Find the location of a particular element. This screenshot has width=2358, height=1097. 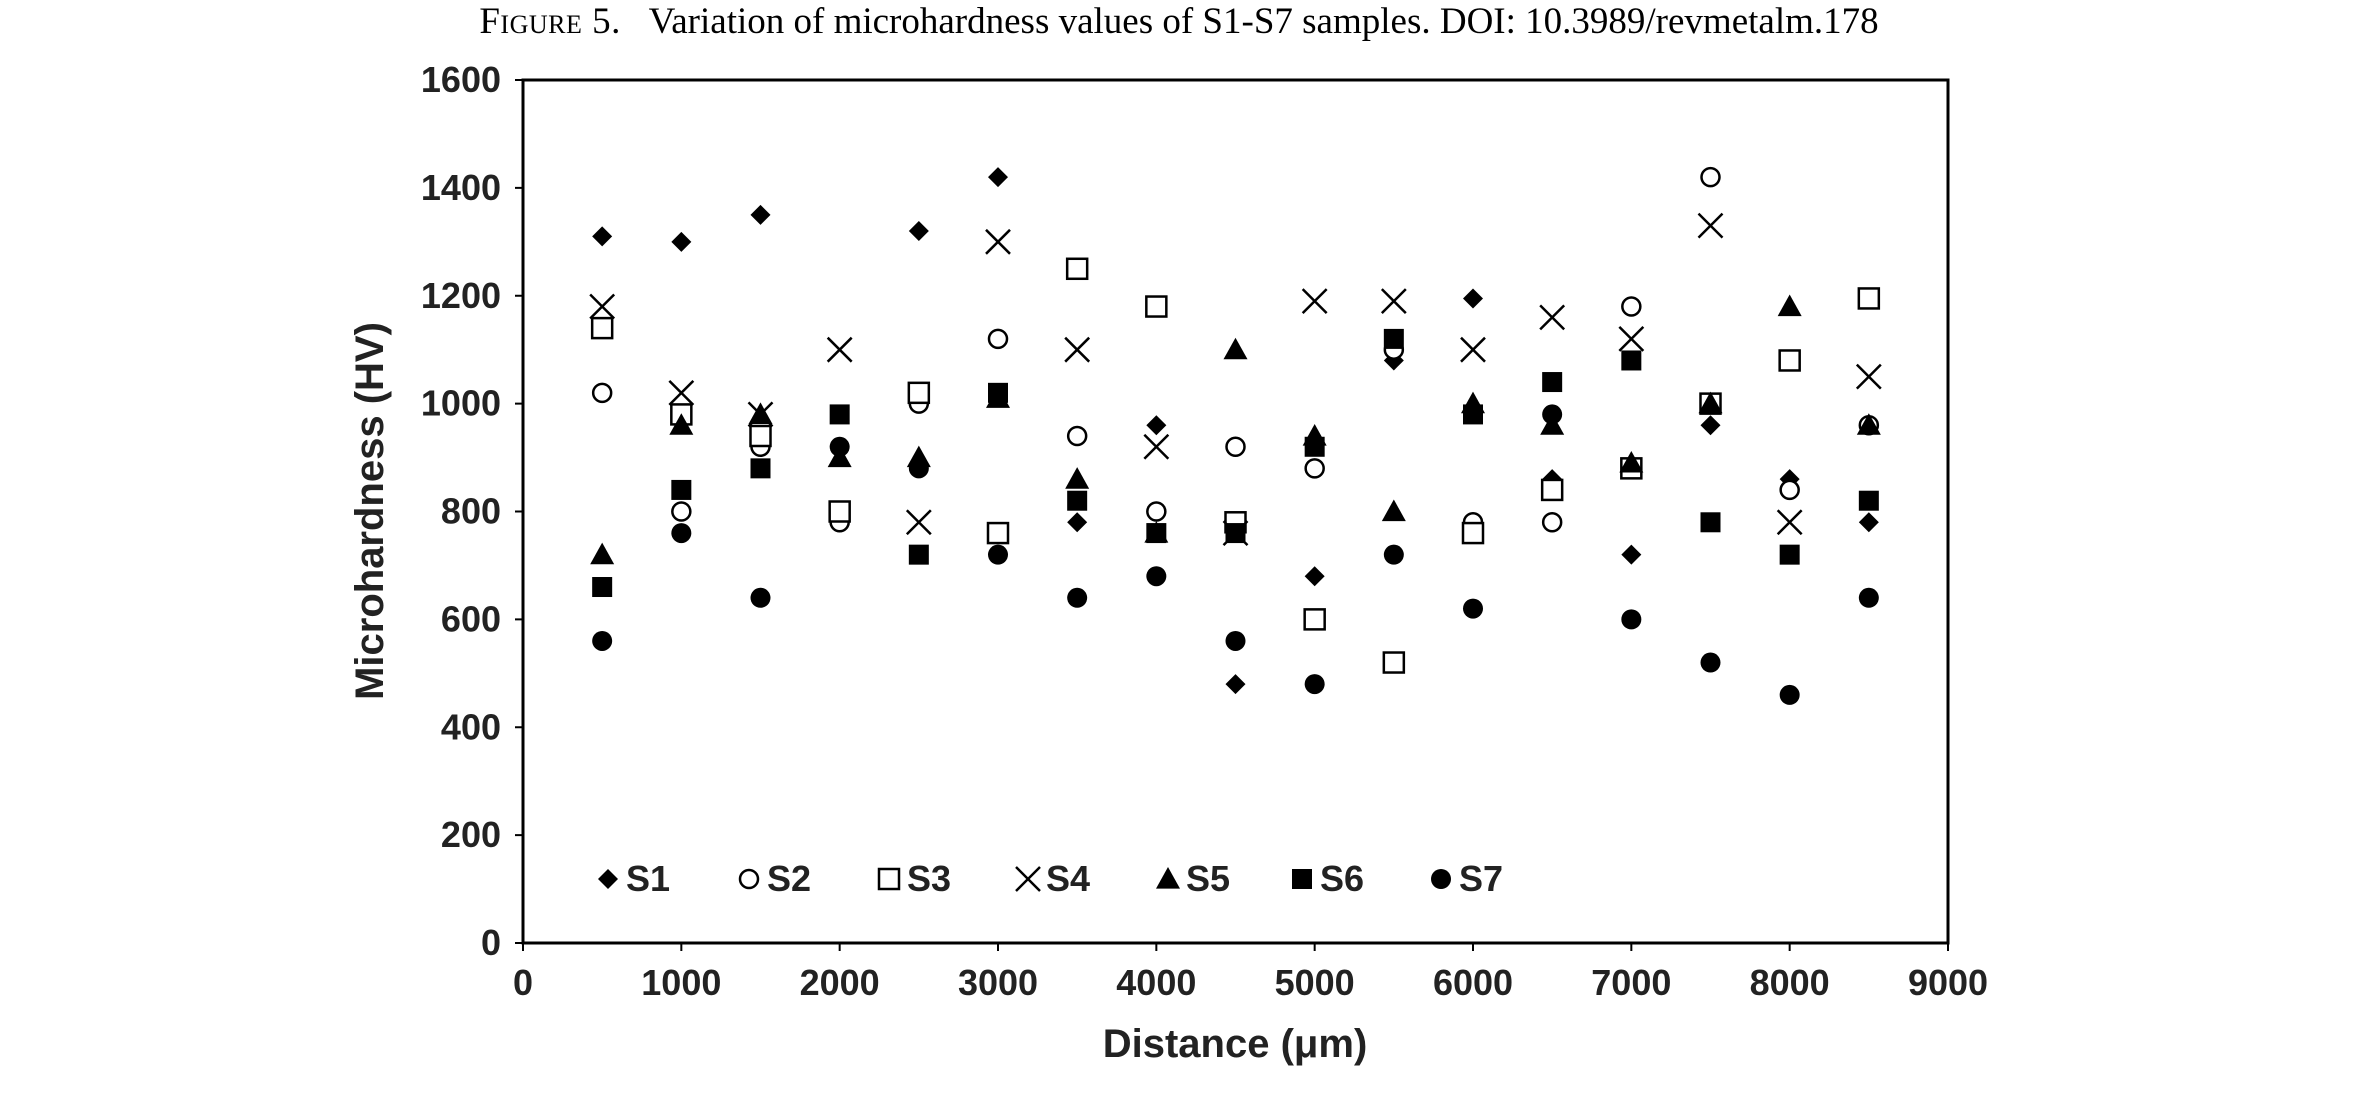

legend-marker-s6 is located at coordinates (1302, 879).